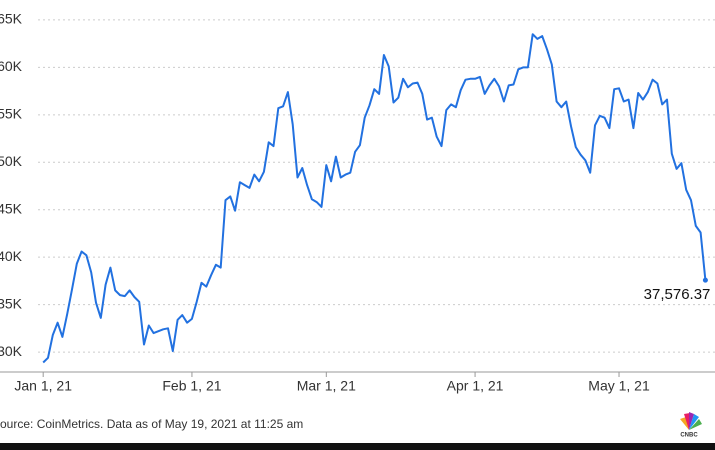  What do you see at coordinates (11, 66) in the screenshot?
I see `y-tick-label: 60K` at bounding box center [11, 66].